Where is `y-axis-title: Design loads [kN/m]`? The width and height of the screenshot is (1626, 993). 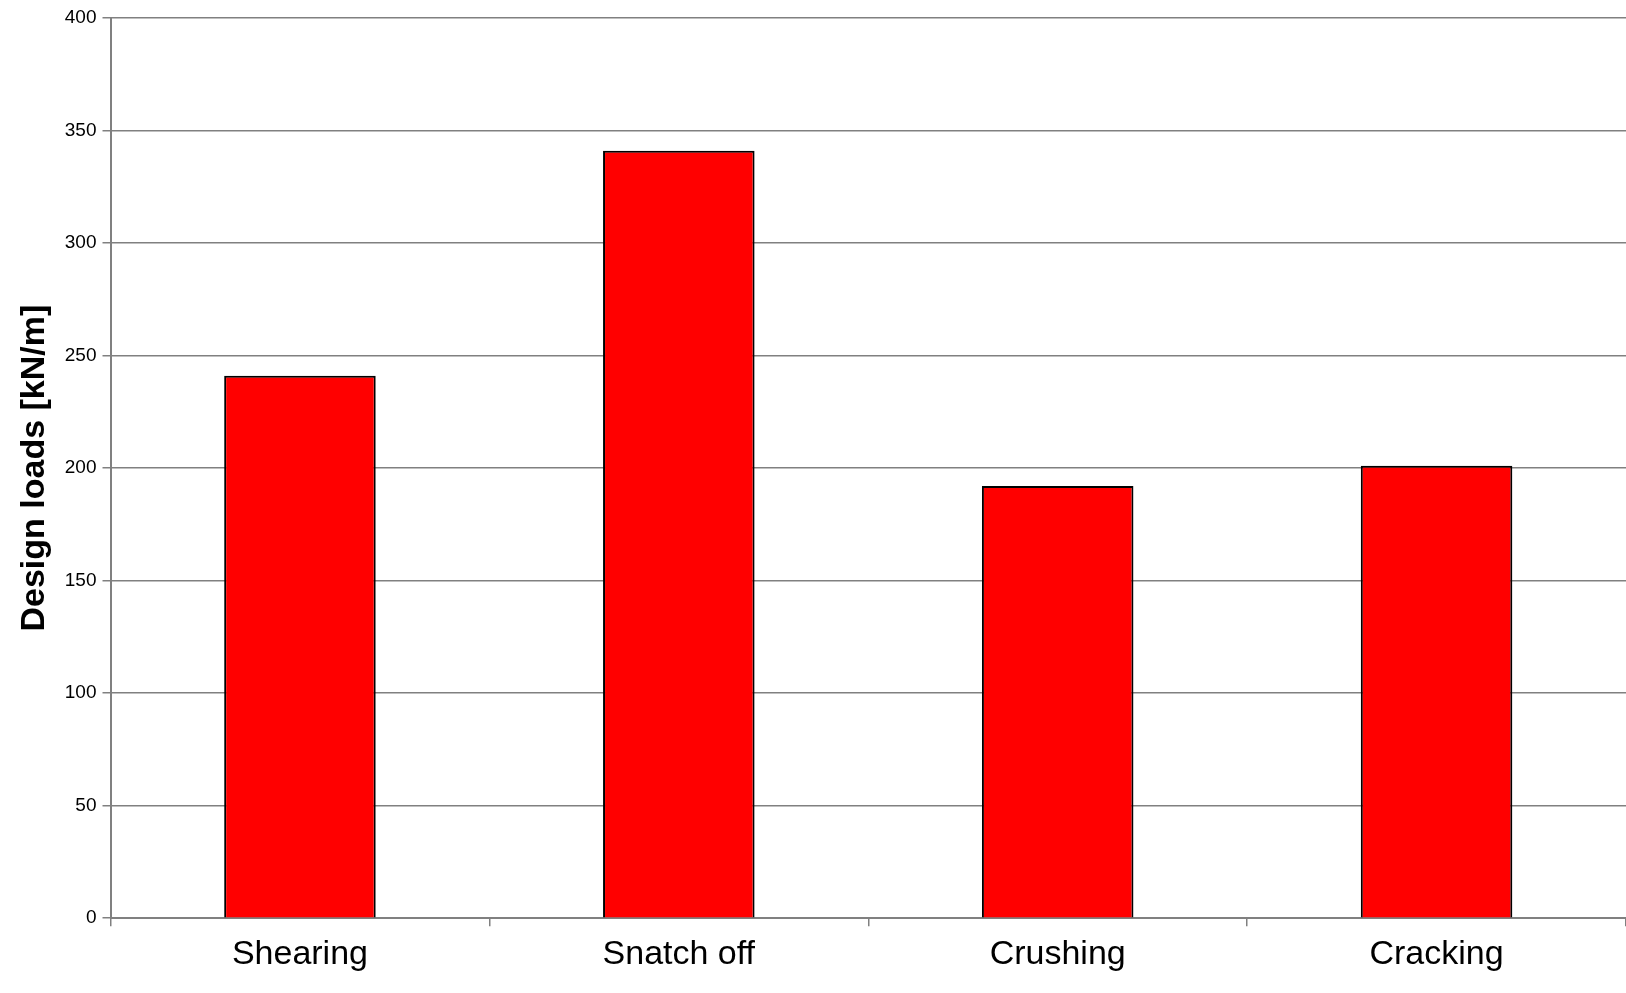
y-axis-title: Design loads [kN/m] is located at coordinates (31, 468).